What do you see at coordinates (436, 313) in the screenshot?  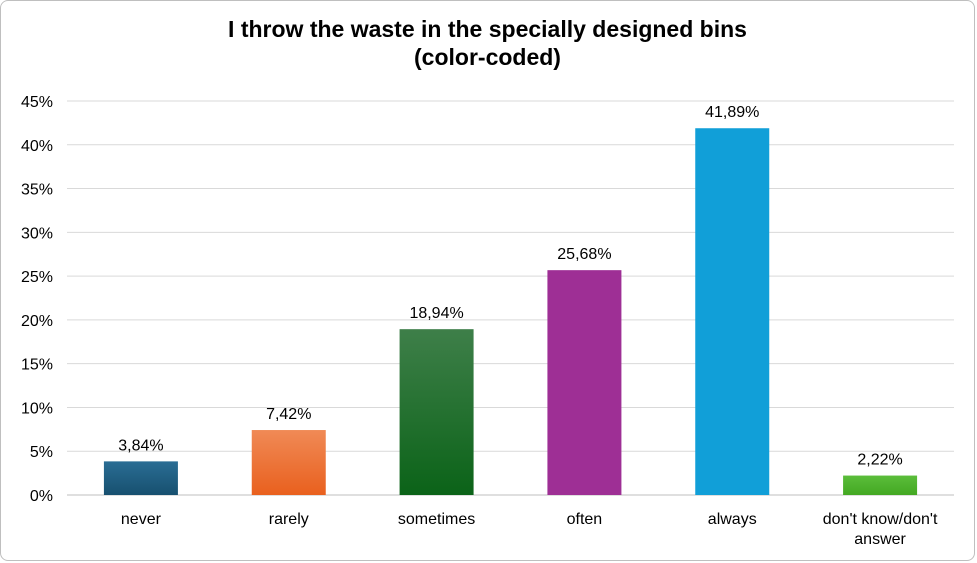 I see `data-label: 18,94%` at bounding box center [436, 313].